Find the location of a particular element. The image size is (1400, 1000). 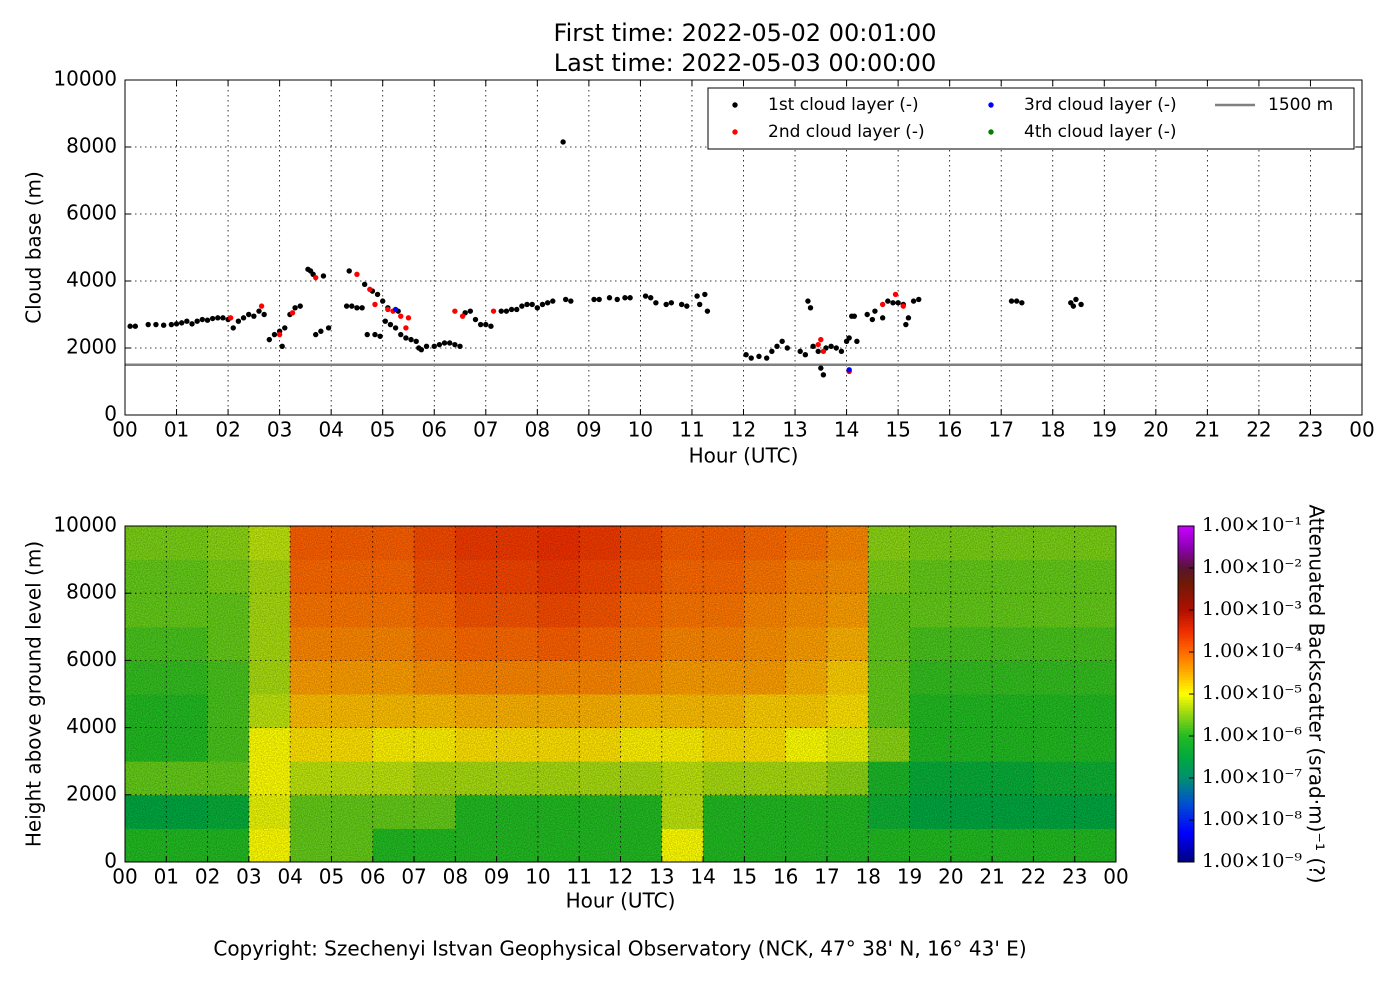

y-axis-label: Cloud base (m) is located at coordinates (34, 247).